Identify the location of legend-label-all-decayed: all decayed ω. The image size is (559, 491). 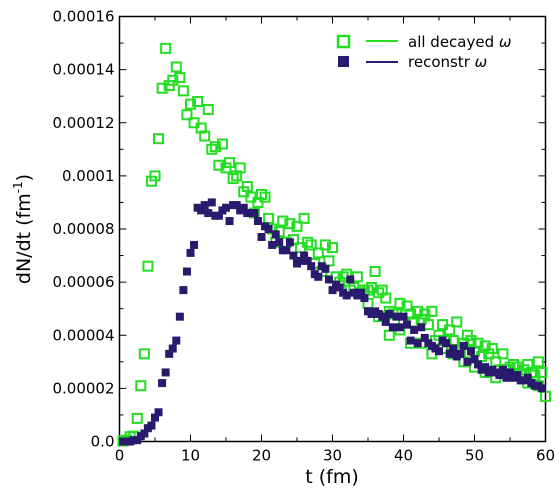
(459, 42).